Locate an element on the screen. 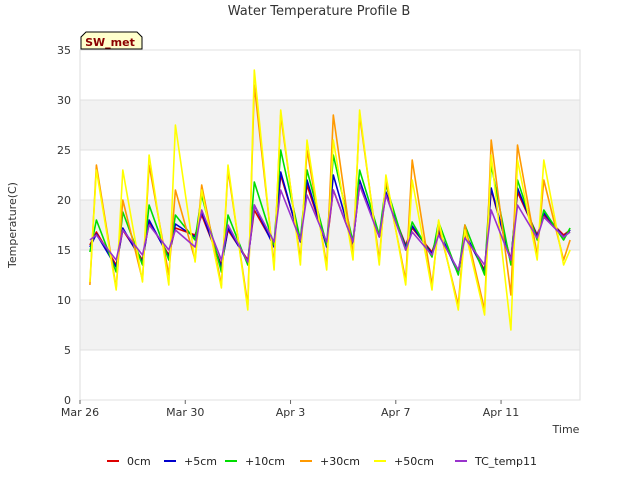  badge-label: SW_met is located at coordinates (110, 42).